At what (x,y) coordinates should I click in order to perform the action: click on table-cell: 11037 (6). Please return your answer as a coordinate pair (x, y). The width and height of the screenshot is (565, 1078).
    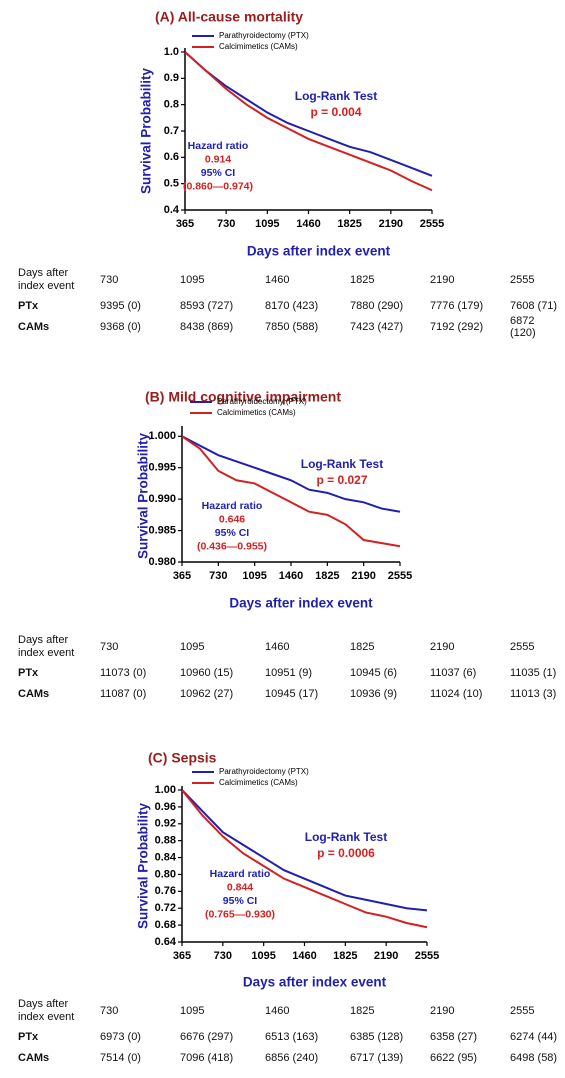
    Looking at the image, I should click on (453, 672).